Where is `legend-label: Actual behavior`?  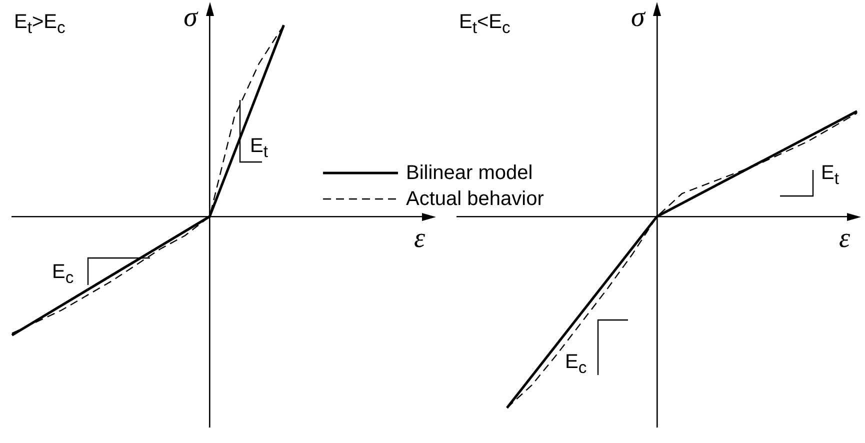 legend-label: Actual behavior is located at coordinates (475, 199).